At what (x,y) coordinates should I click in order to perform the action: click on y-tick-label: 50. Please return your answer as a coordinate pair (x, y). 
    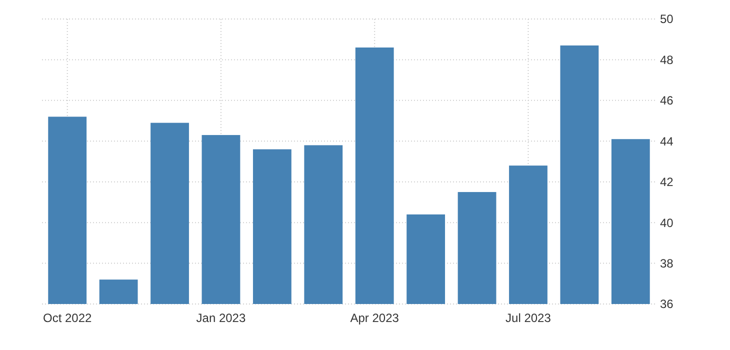
    Looking at the image, I should click on (667, 19).